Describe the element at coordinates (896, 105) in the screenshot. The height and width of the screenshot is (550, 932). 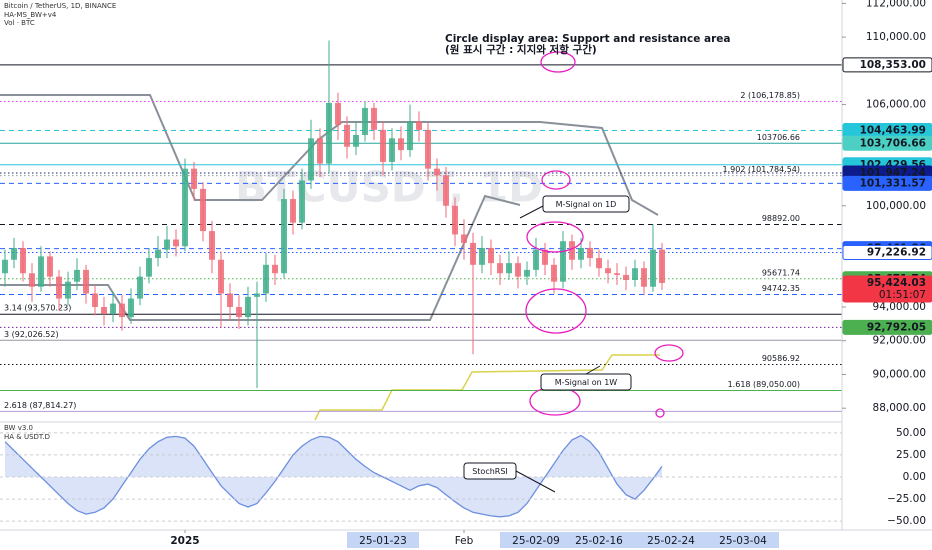
I see `y-tick-label: 106,000.00` at that location.